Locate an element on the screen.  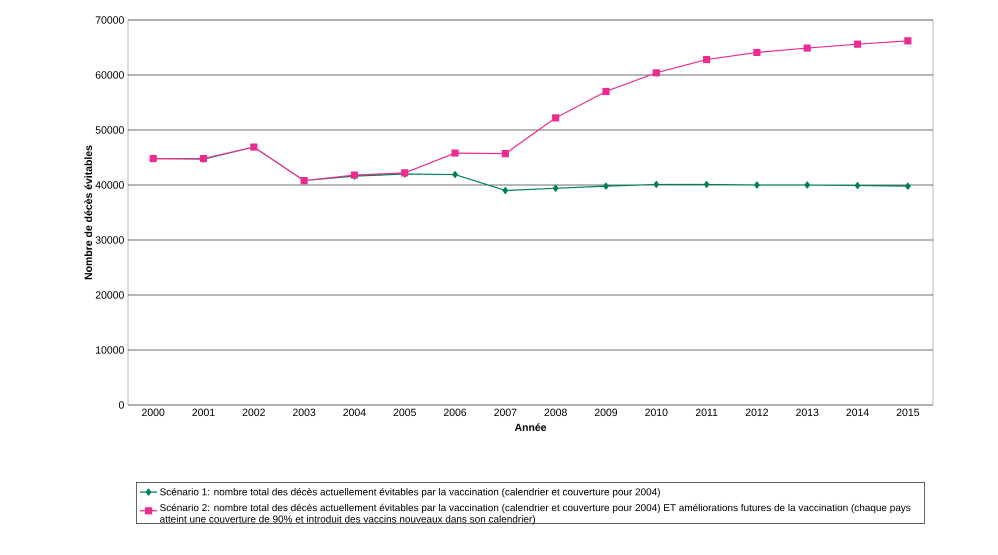
y-tick-label: 30000 is located at coordinates (110, 240).